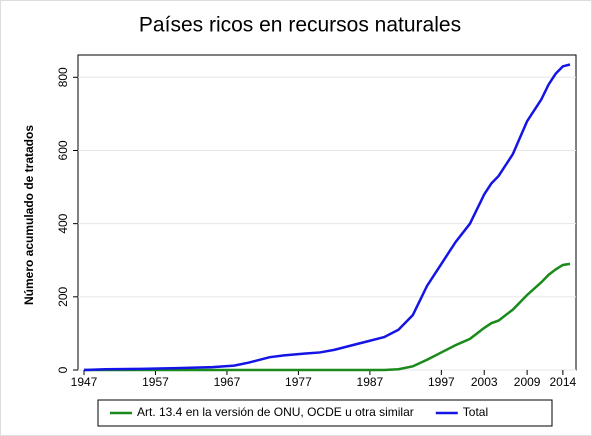 Image resolution: width=592 pixels, height=436 pixels. I want to click on legend, so click(325, 413).